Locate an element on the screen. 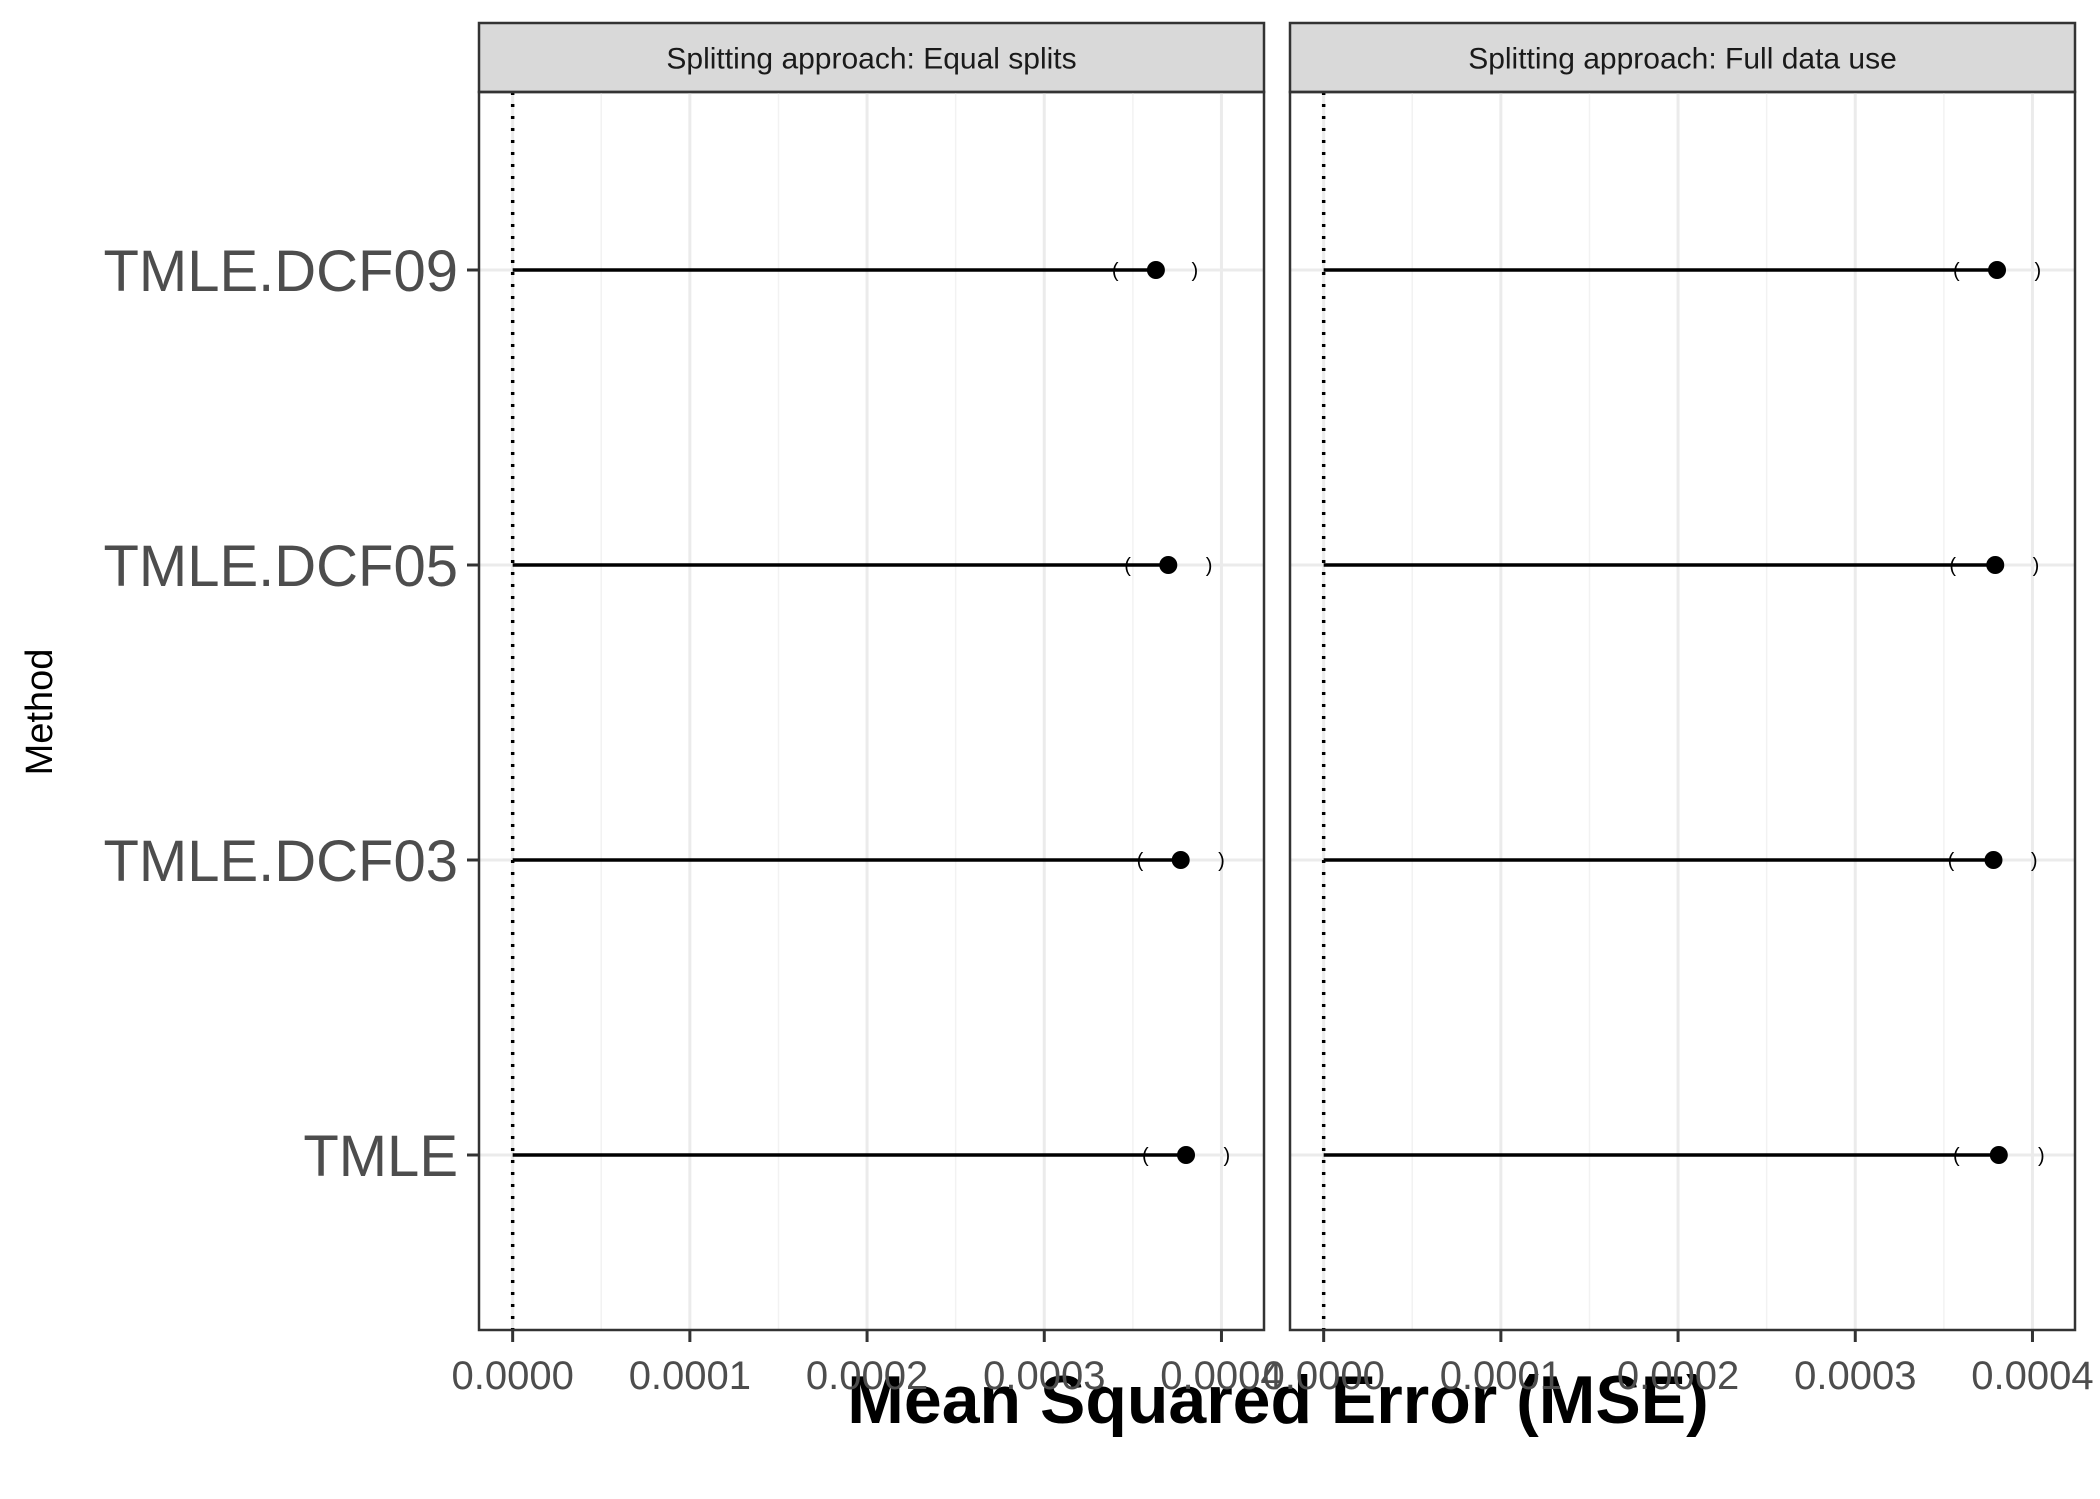 This screenshot has height=1499, width=2100. y-tick-label: TMLE.DCF05 is located at coordinates (280, 566).